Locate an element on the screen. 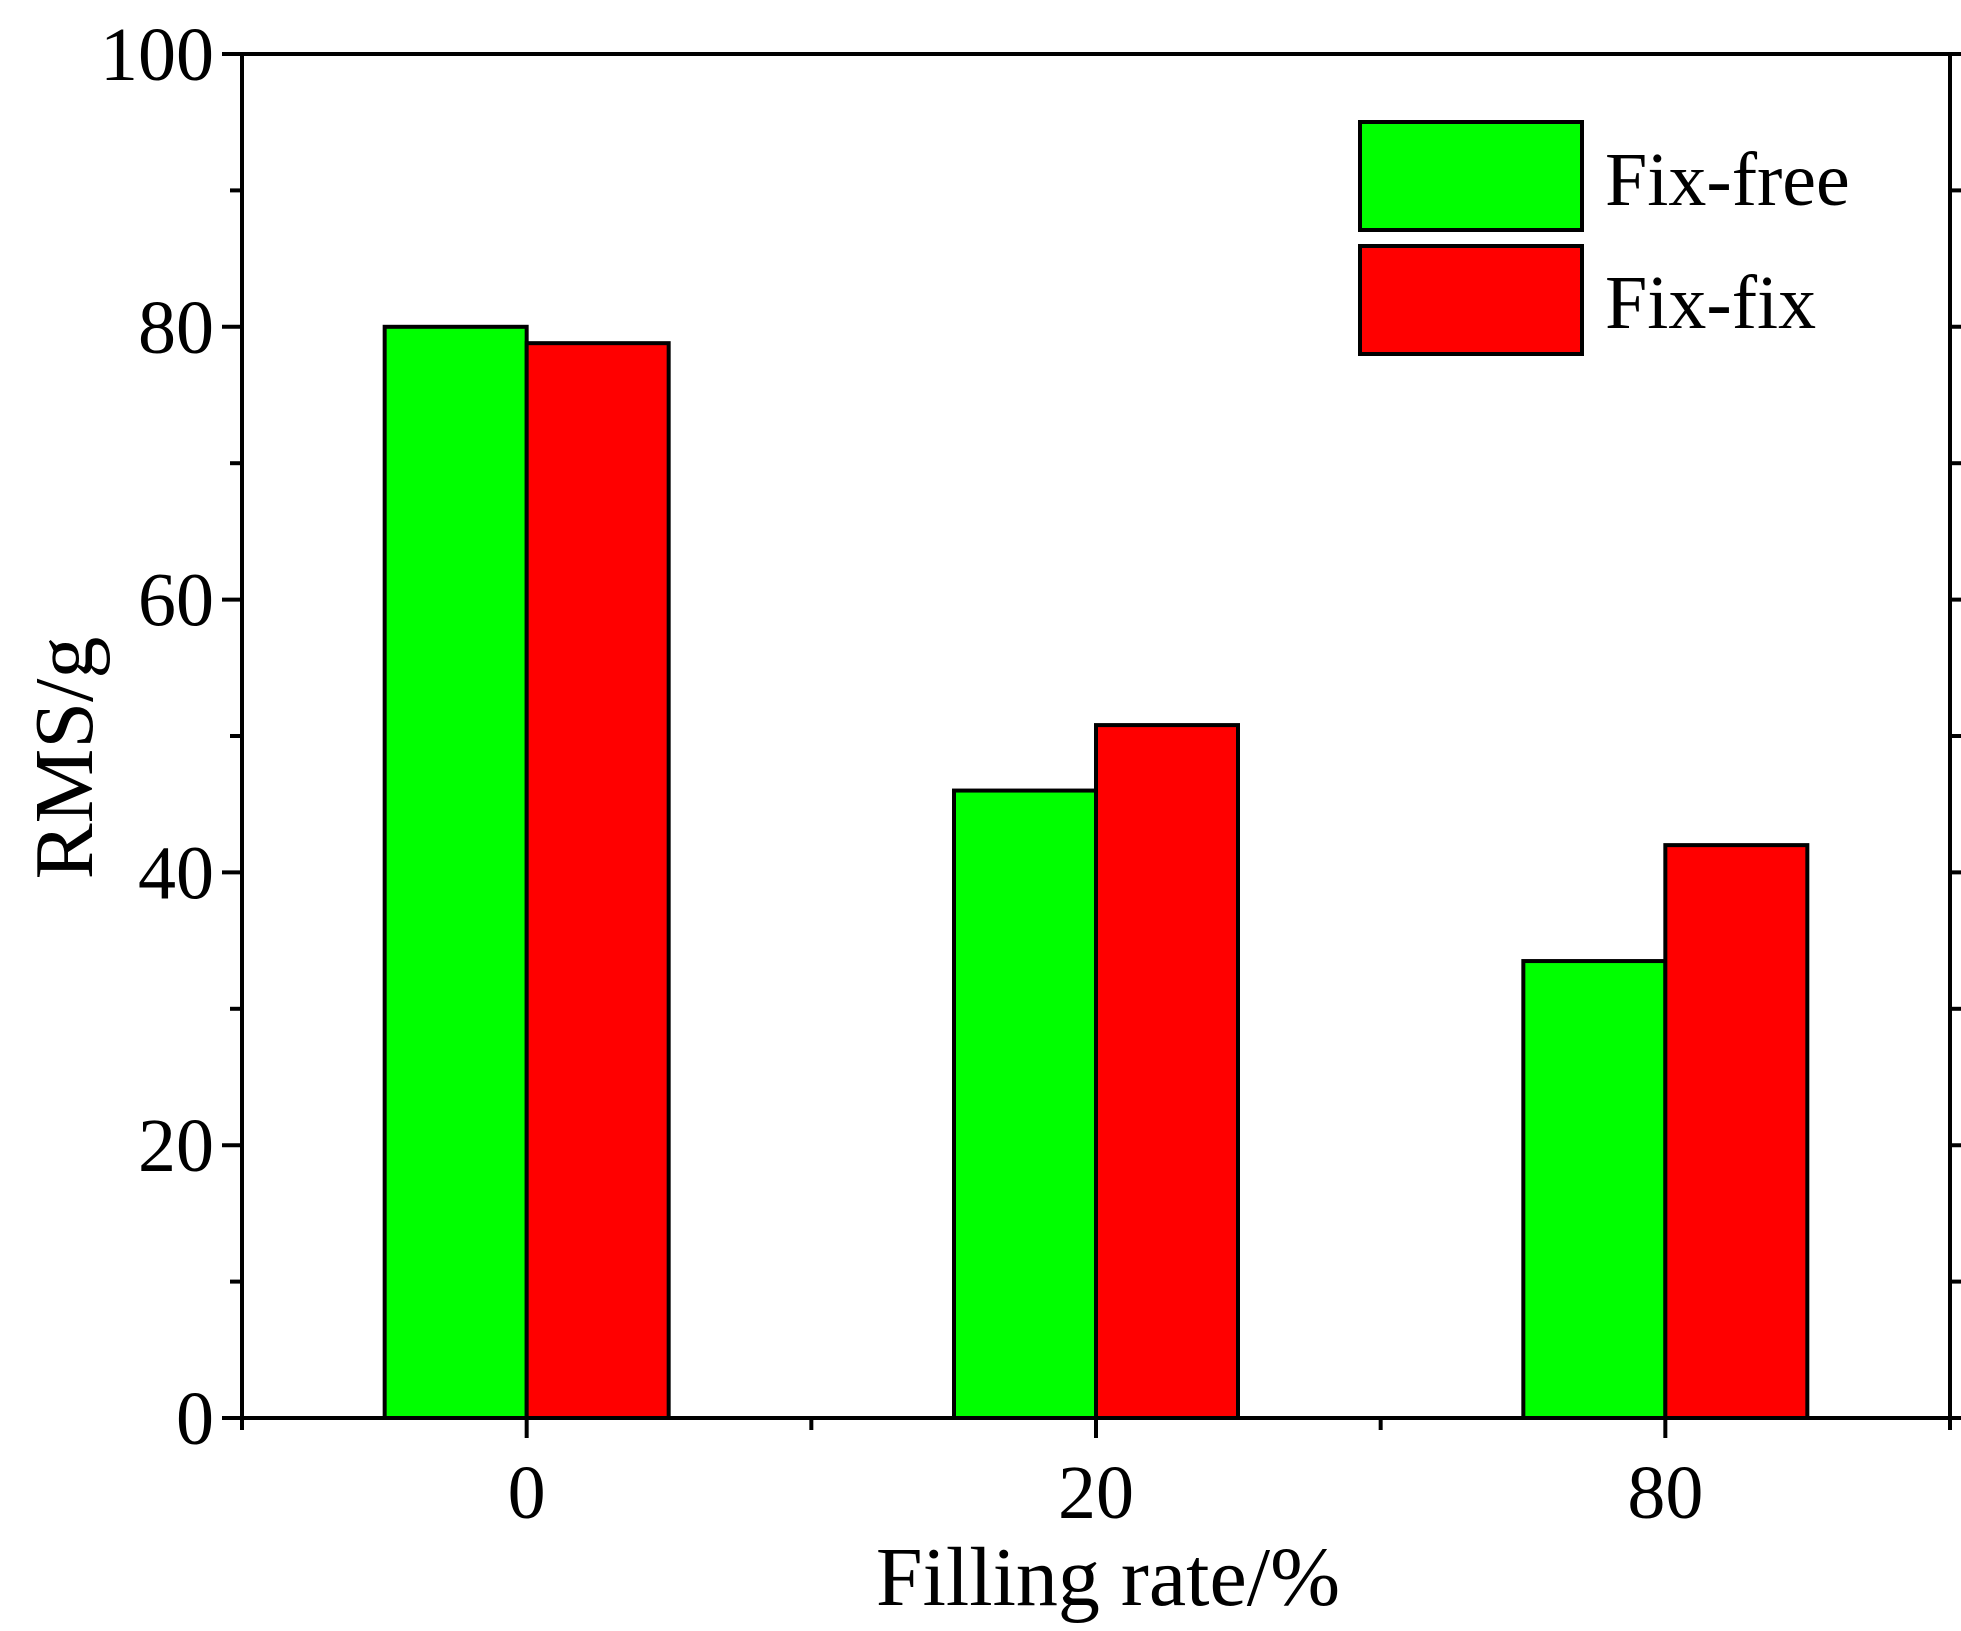 The height and width of the screenshot is (1631, 1961). y-tick-label-20: 20 is located at coordinates (176, 1146).